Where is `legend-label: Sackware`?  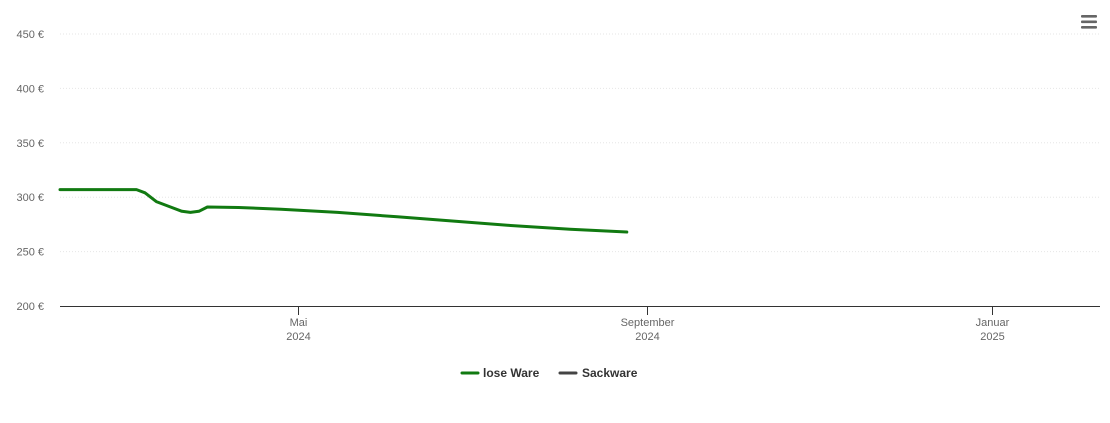 legend-label: Sackware is located at coordinates (610, 373).